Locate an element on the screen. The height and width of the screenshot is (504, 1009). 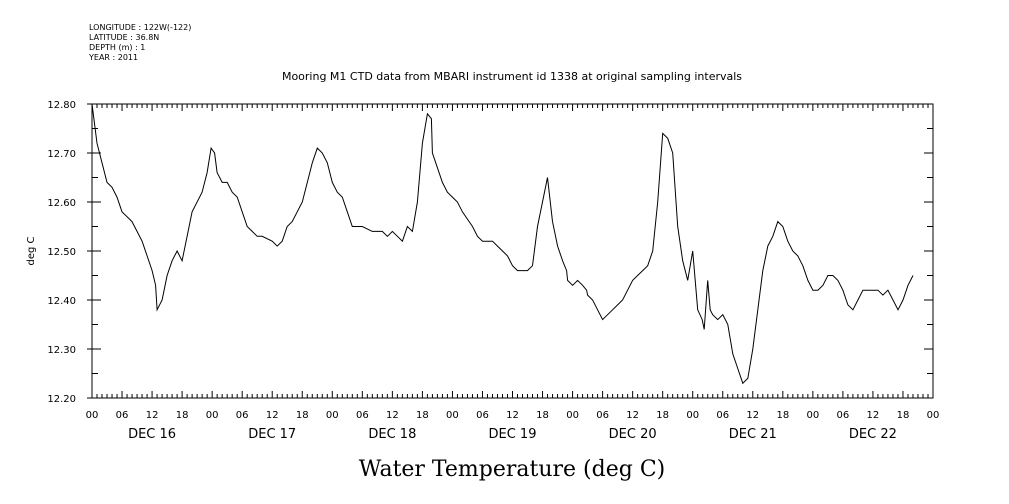
longitude-label: LONGITUDE : 122W(-122) is located at coordinates (140, 27).